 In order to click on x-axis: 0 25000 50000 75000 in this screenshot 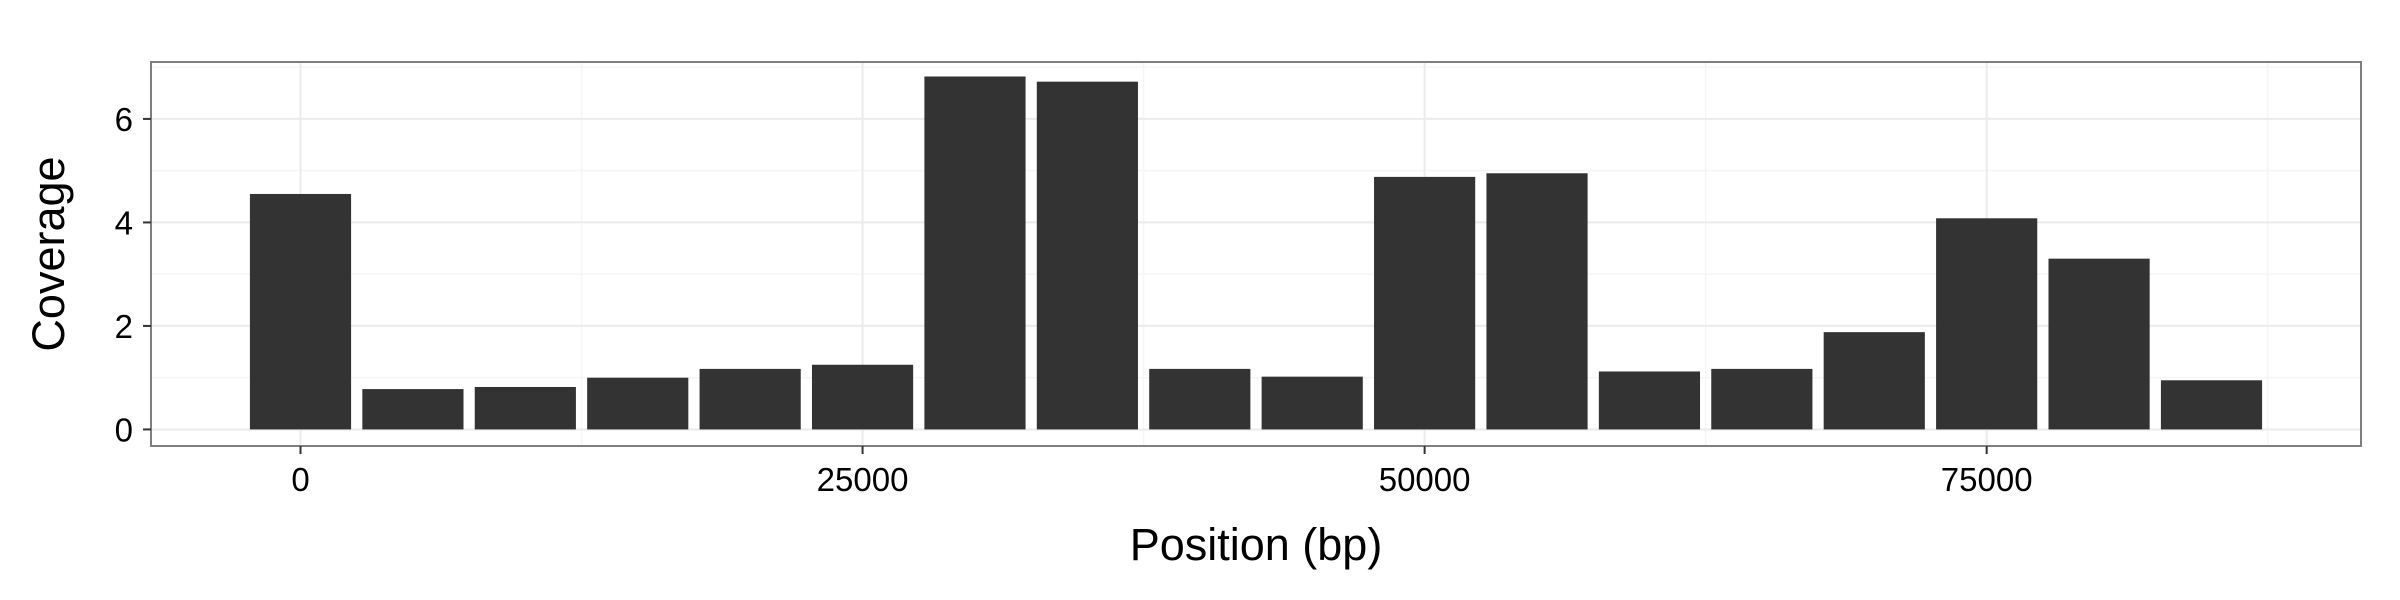, I will do `click(1162, 472)`.